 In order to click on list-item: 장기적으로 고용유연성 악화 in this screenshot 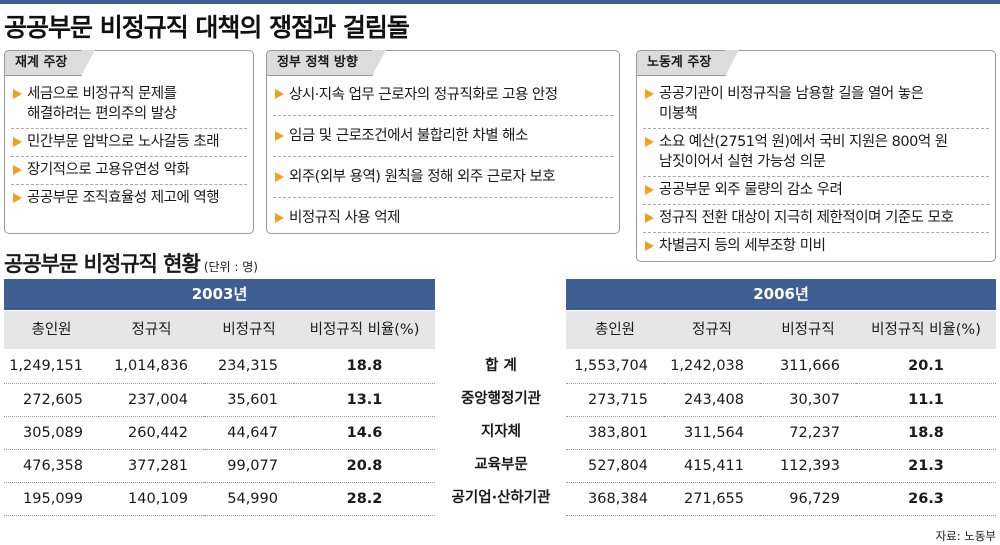, I will do `click(129, 171)`.